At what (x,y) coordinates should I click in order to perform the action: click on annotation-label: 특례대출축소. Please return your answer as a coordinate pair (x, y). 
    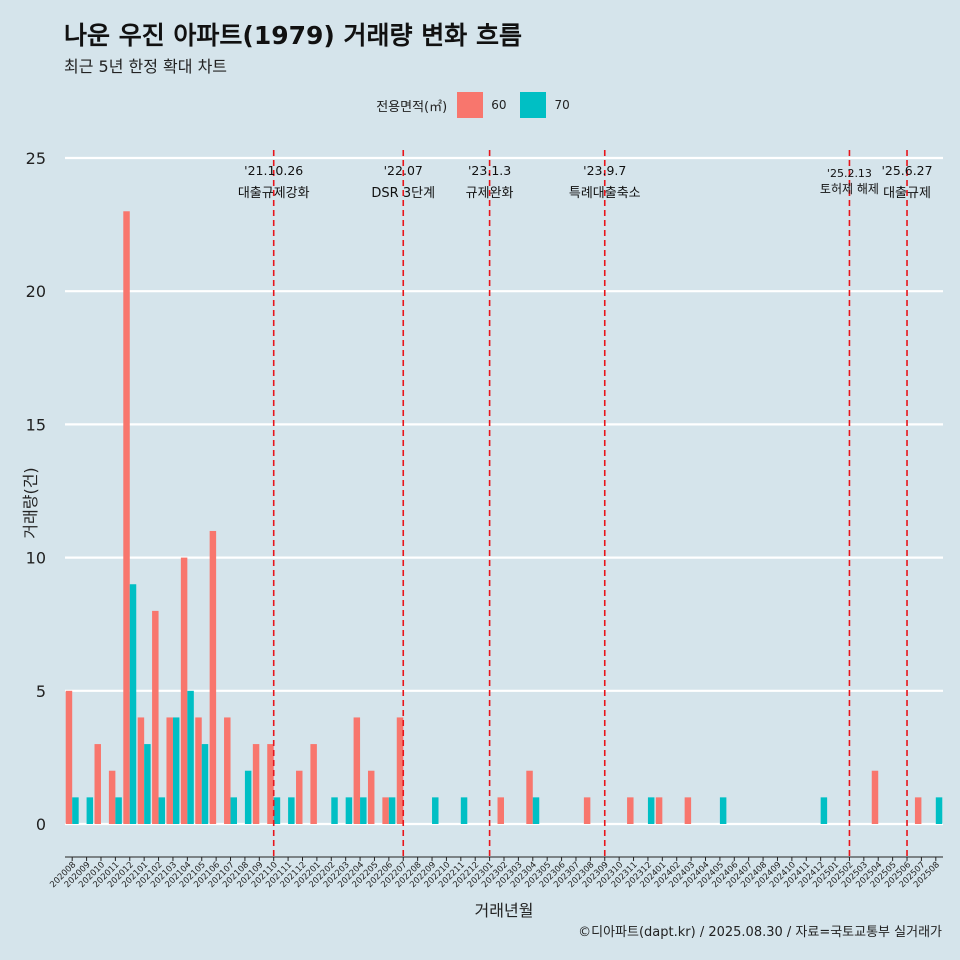
    Looking at the image, I should click on (605, 193).